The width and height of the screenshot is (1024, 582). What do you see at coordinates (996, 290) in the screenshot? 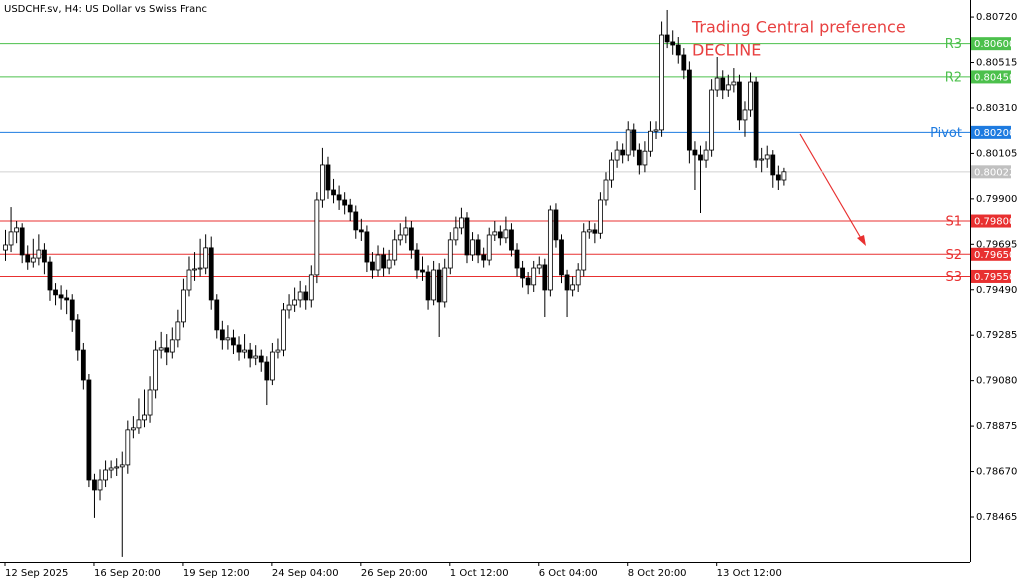
I see `y-tick-label: 0.79490` at bounding box center [996, 290].